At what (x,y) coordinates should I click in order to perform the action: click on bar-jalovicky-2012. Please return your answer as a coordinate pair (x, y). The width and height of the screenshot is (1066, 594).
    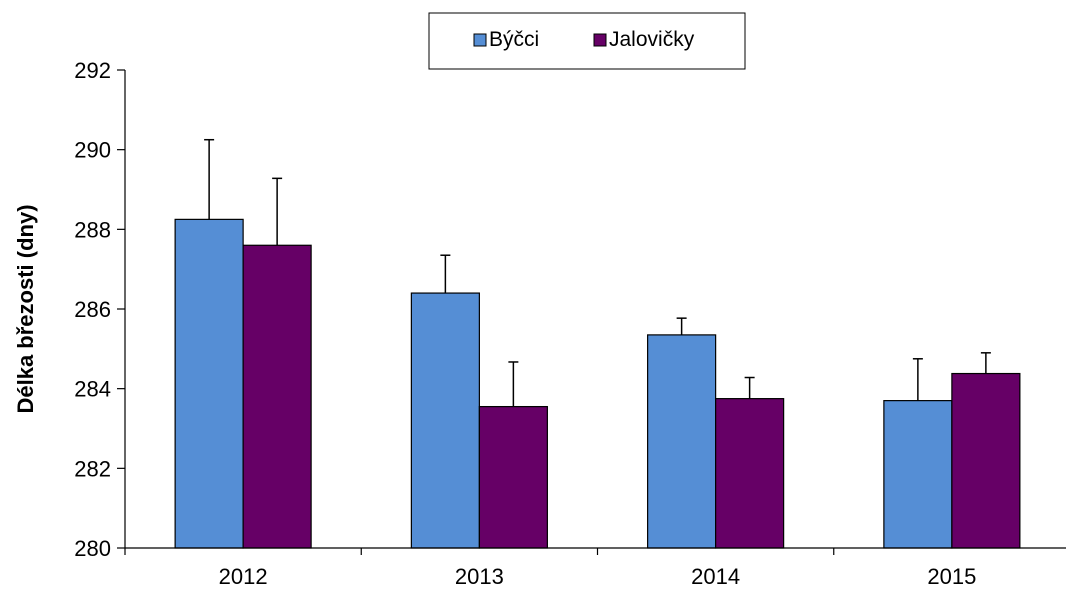
    Looking at the image, I should click on (277, 396).